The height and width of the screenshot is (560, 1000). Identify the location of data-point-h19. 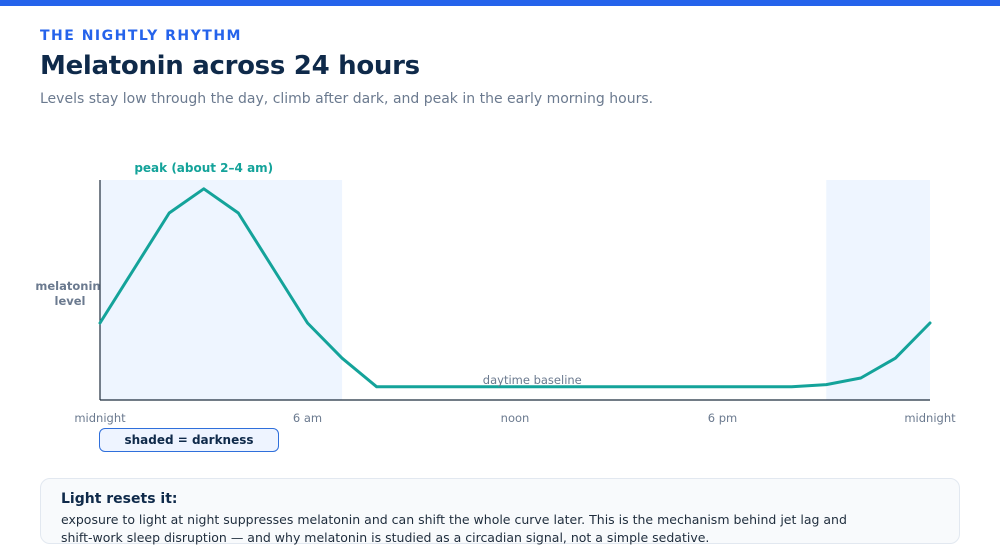
(757, 386).